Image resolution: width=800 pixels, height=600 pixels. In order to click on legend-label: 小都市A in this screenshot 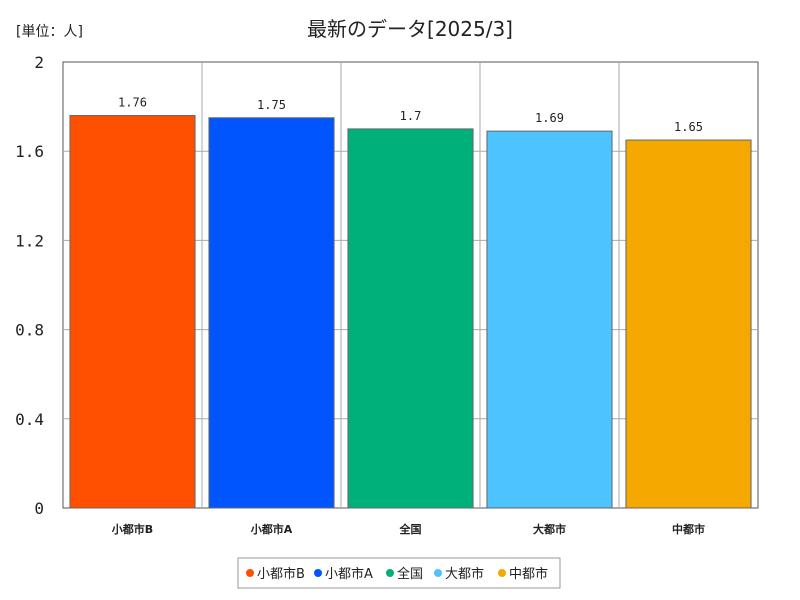, I will do `click(349, 574)`.